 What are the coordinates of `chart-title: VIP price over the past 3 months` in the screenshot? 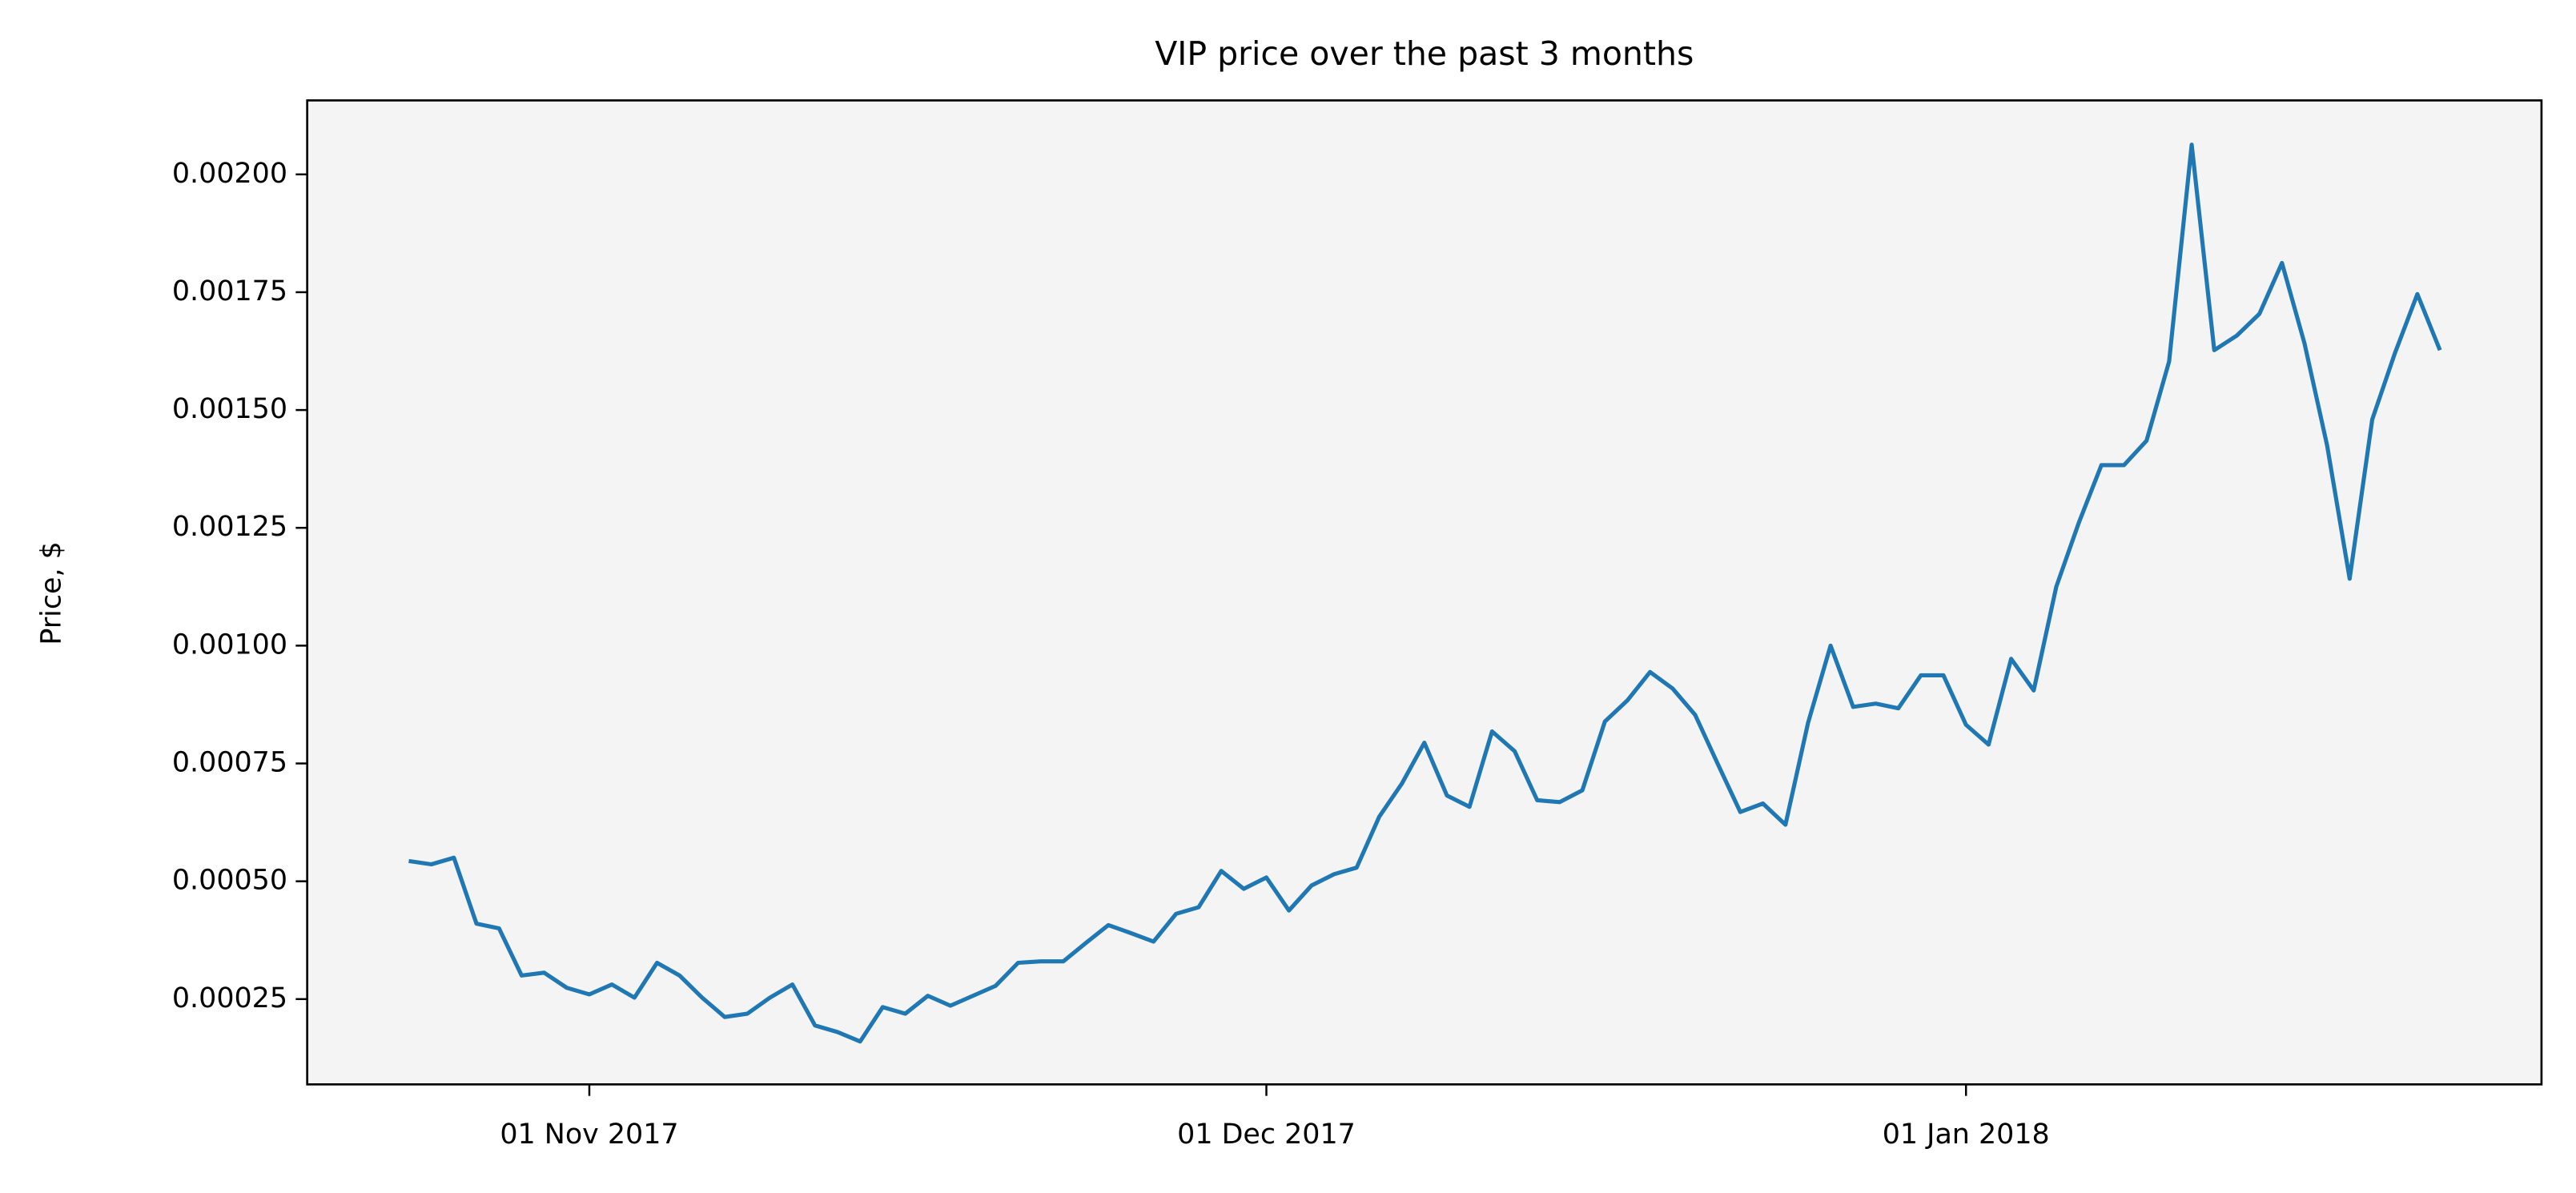 It's located at (1424, 53).